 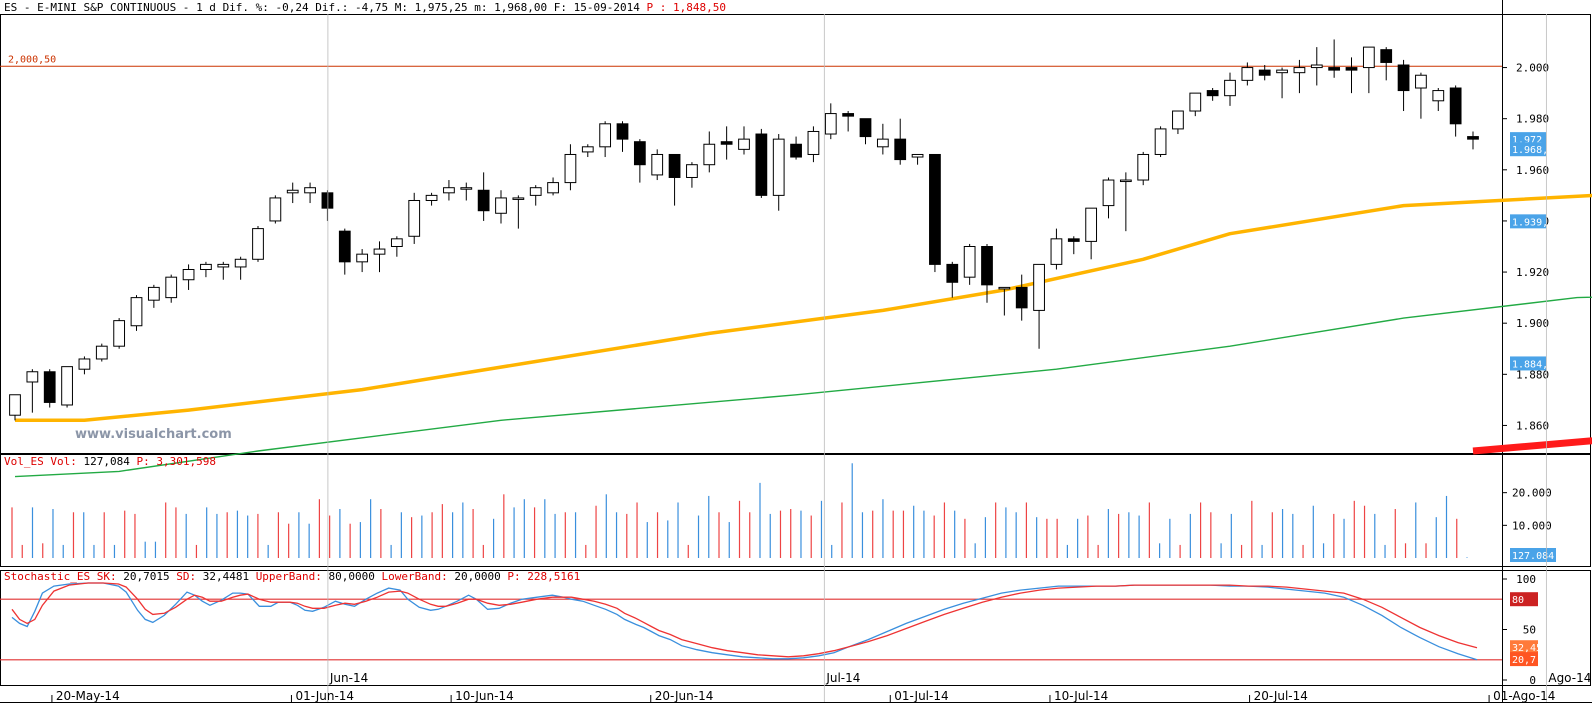 I want to click on pointer-label: P :, so click(x=656, y=7).